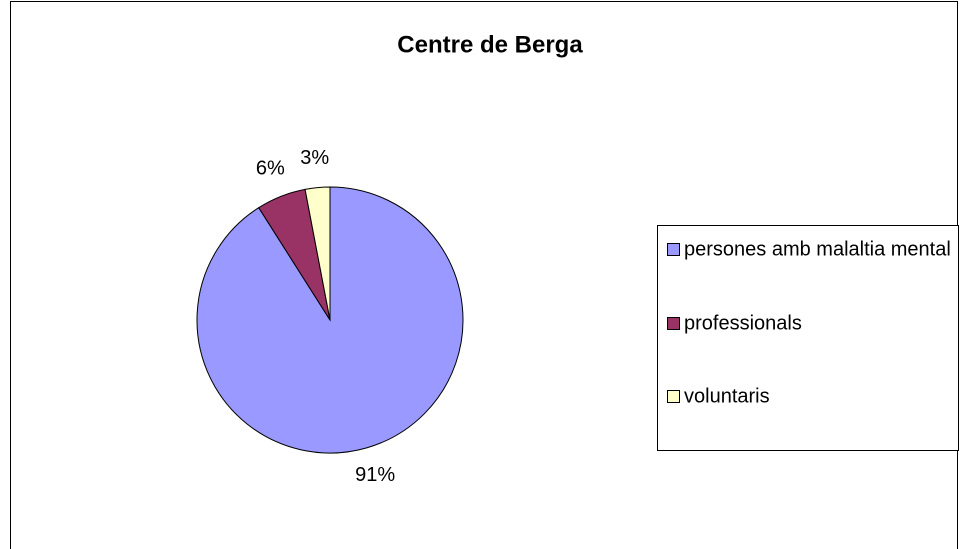 The height and width of the screenshot is (549, 960). Describe the element at coordinates (817, 249) in the screenshot. I see `legend-label: persones amb malaltia mental` at that location.